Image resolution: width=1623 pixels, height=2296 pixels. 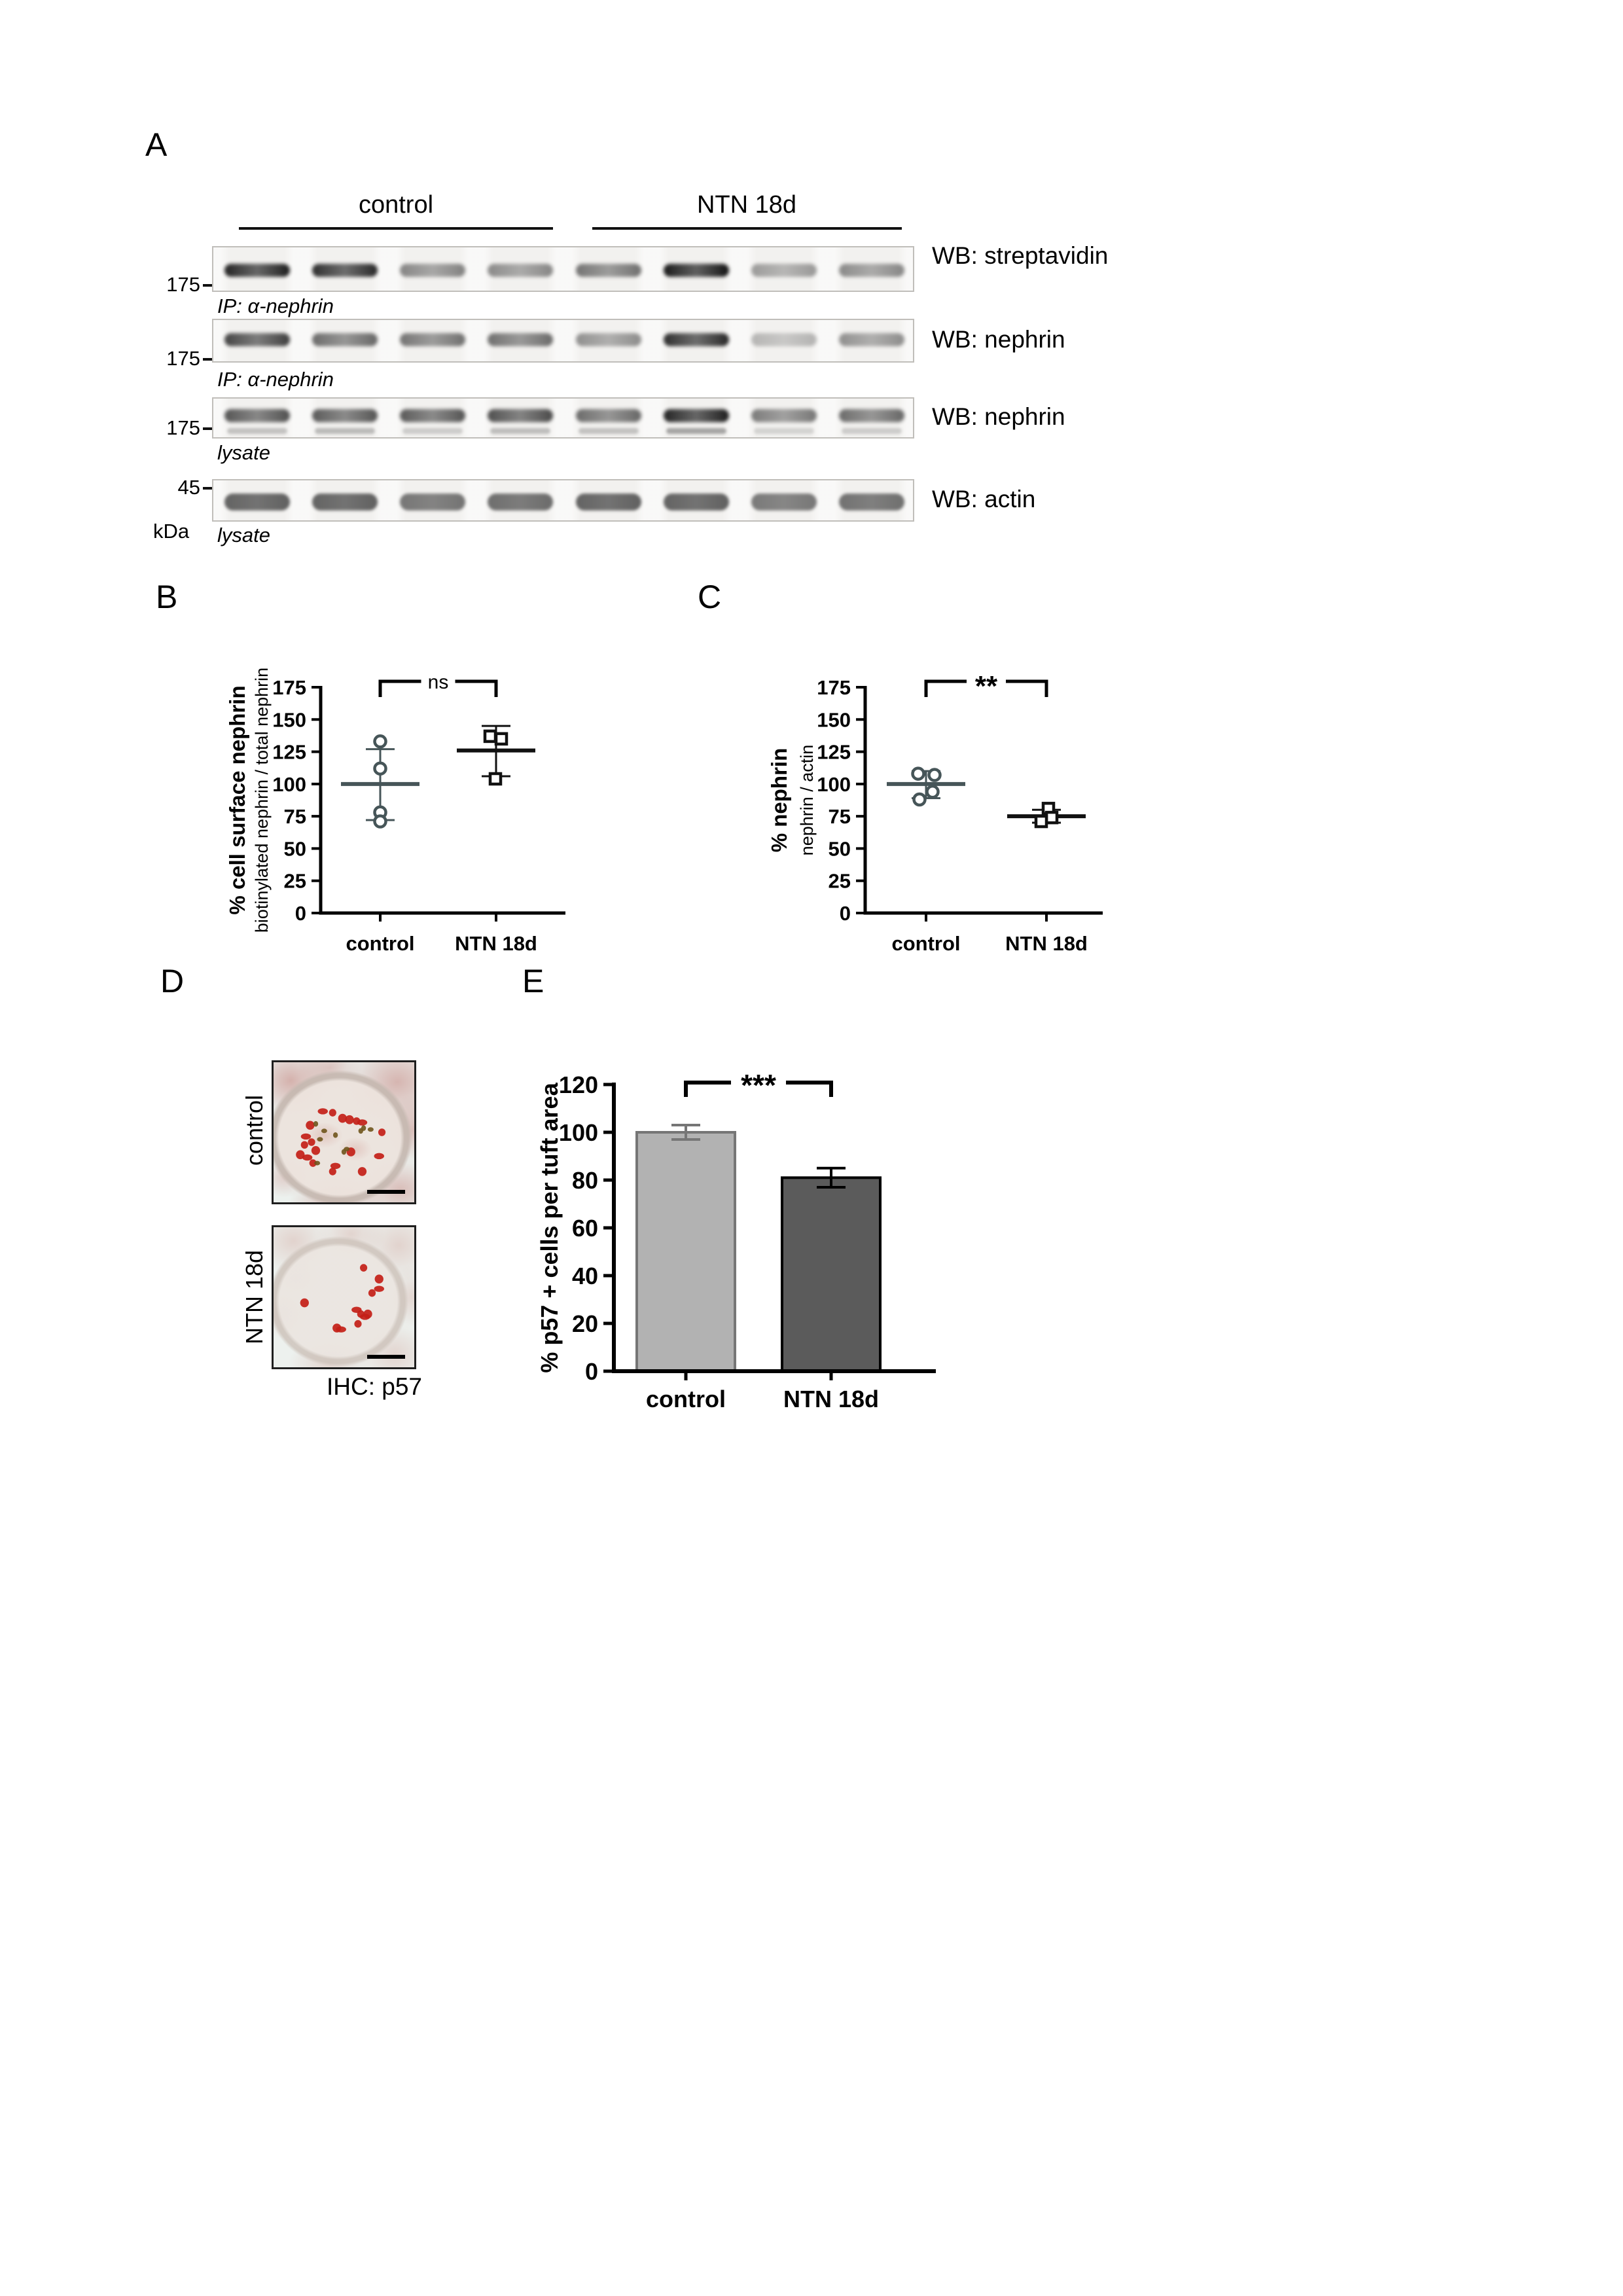 What do you see at coordinates (188, 488) in the screenshot?
I see `mw-marker-45-blot4: 45` at bounding box center [188, 488].